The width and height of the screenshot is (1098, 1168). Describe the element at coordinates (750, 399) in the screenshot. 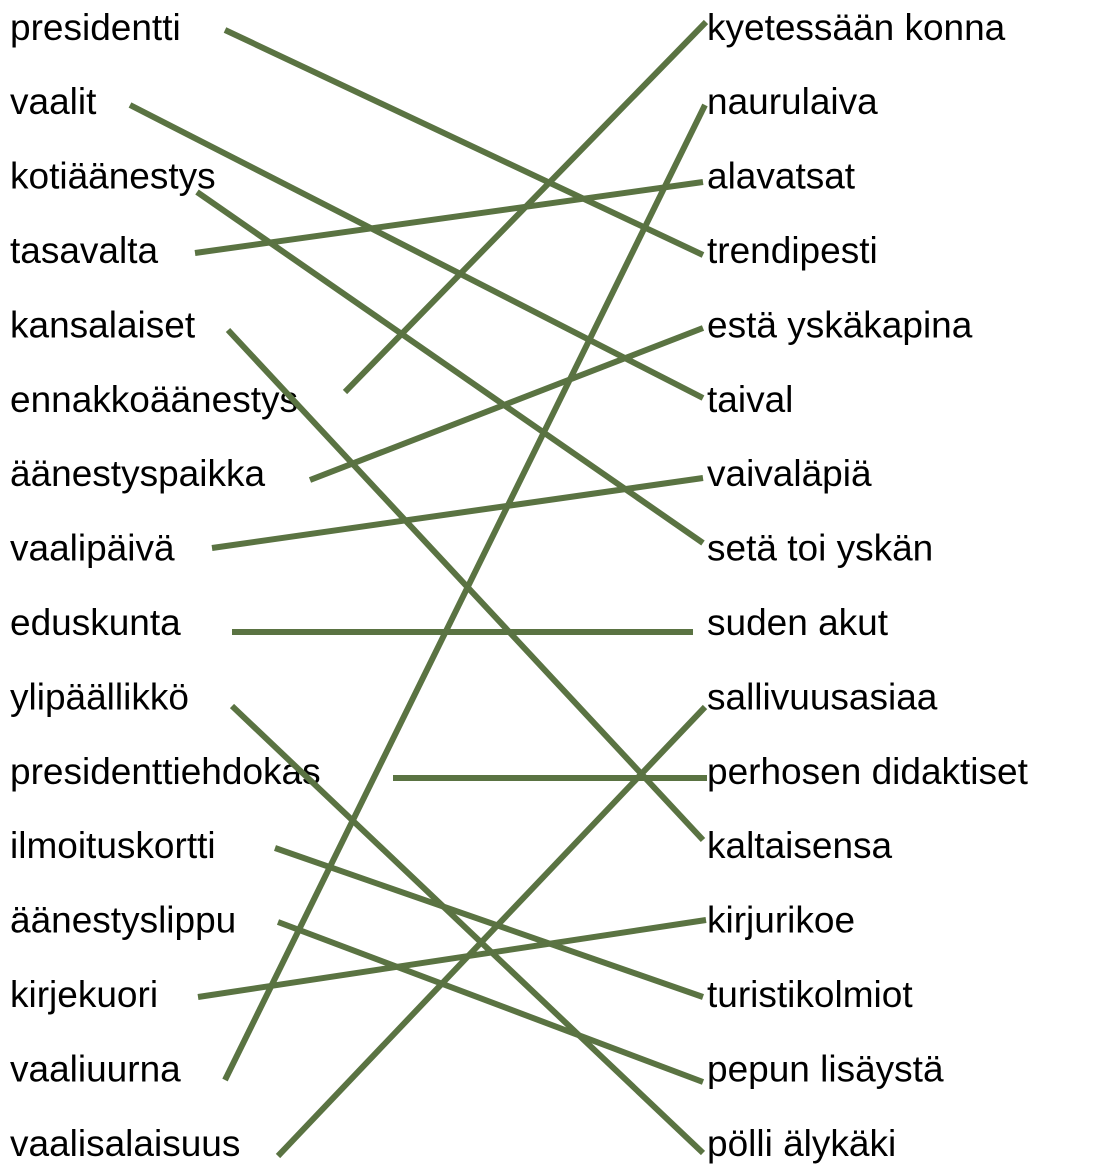

I see `right-word: taival` at that location.